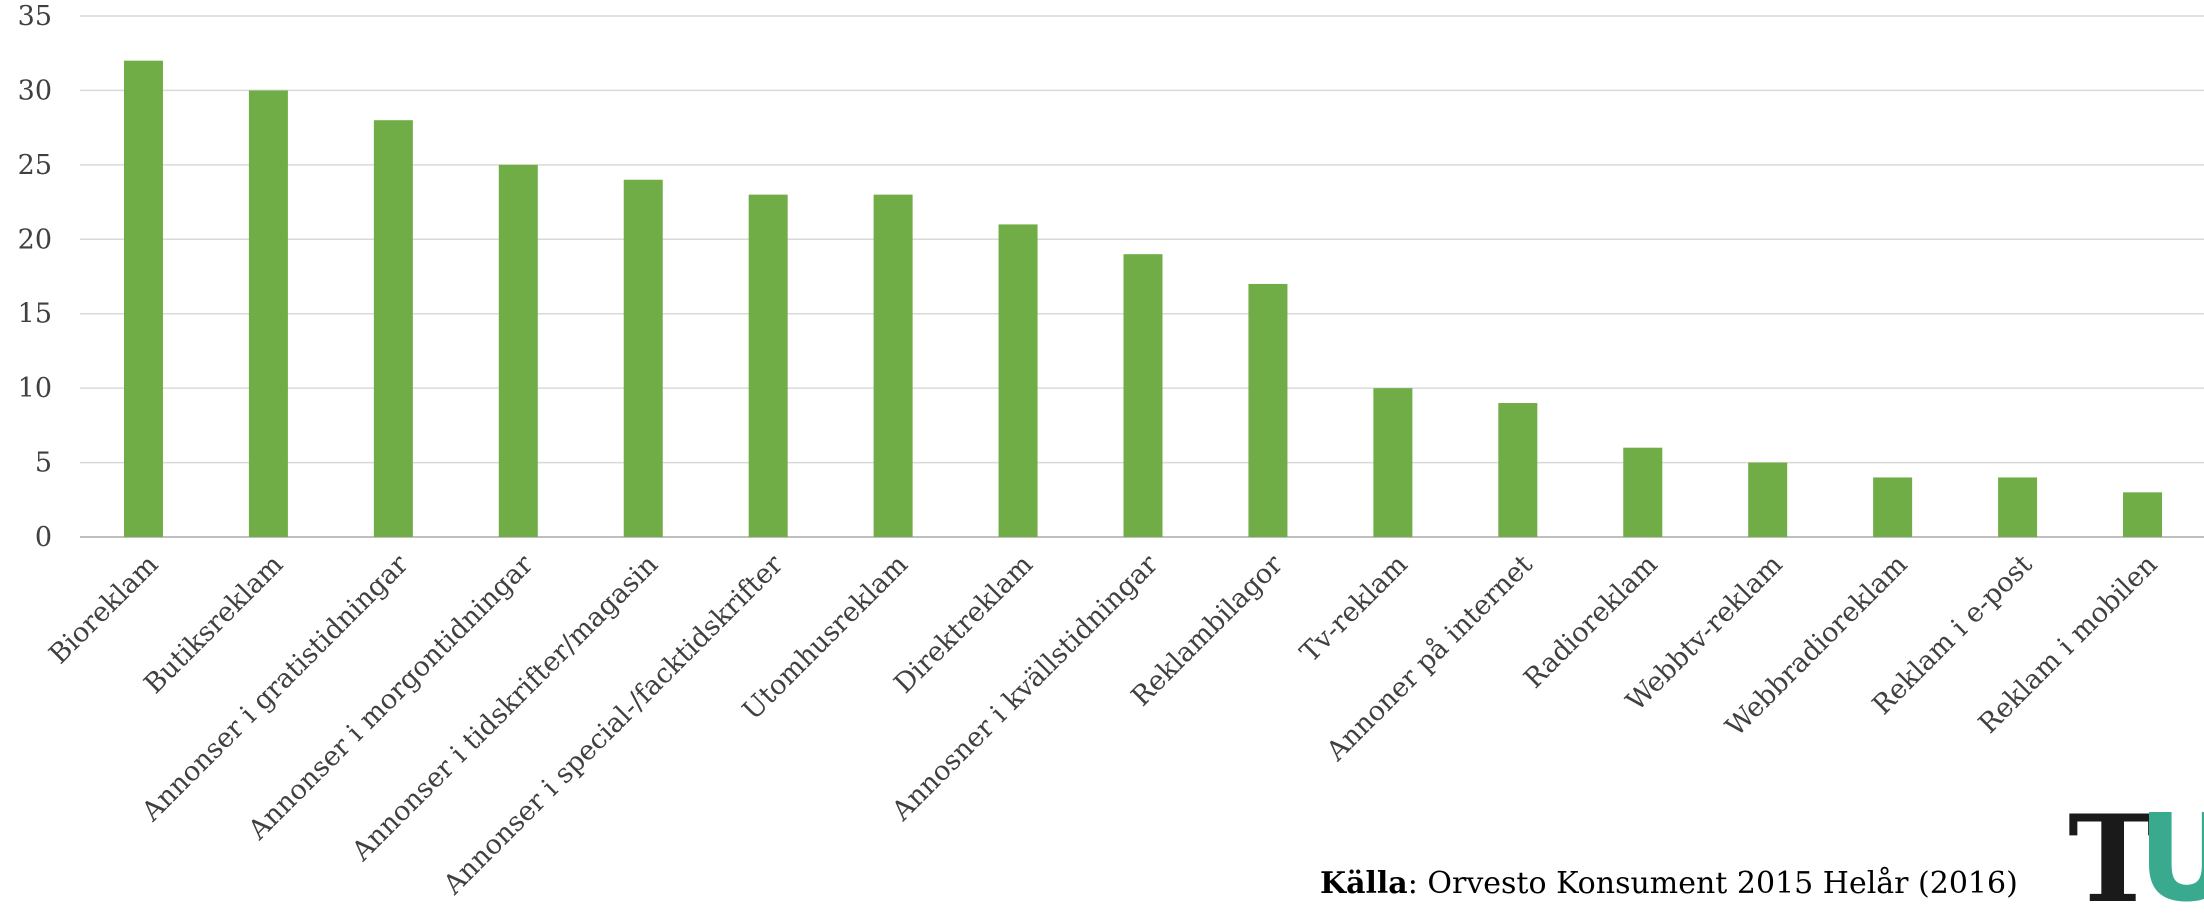 The height and width of the screenshot is (921, 2204). I want to click on logo-letter-t: T, so click(2113, 860).